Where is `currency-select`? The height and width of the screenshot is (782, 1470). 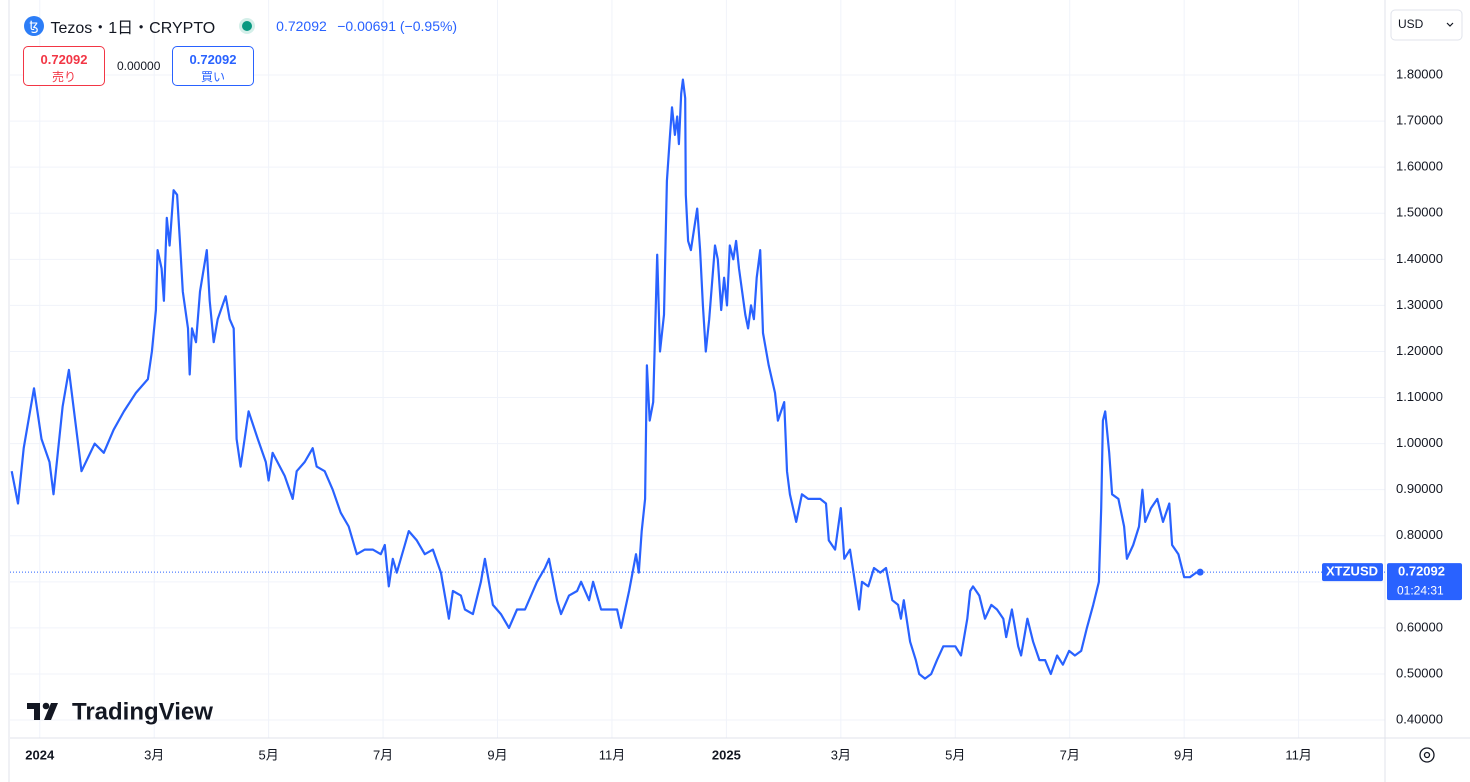
currency-select is located at coordinates (1426, 25).